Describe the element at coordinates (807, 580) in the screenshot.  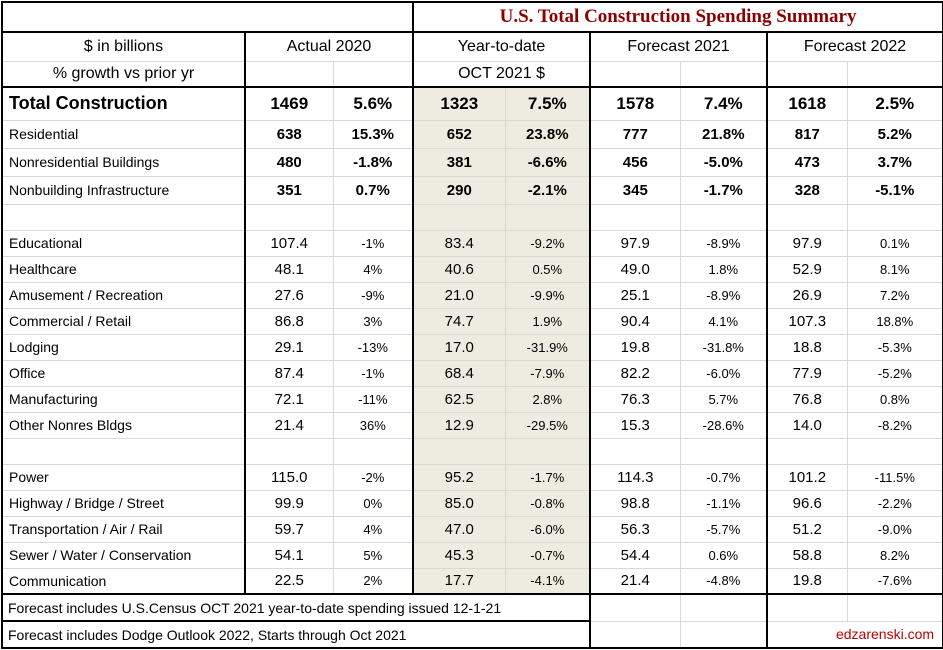
I see `value-cell: 19.8` at that location.